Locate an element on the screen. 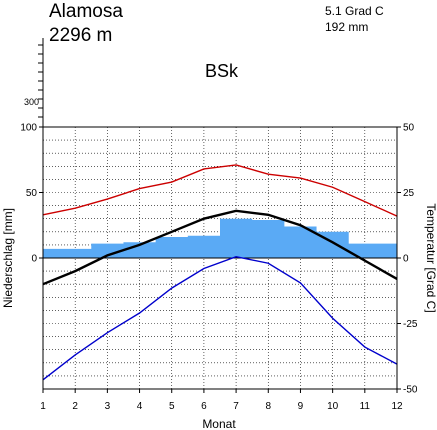 The image size is (437, 430). right-tick-label: 0 is located at coordinates (406, 259).